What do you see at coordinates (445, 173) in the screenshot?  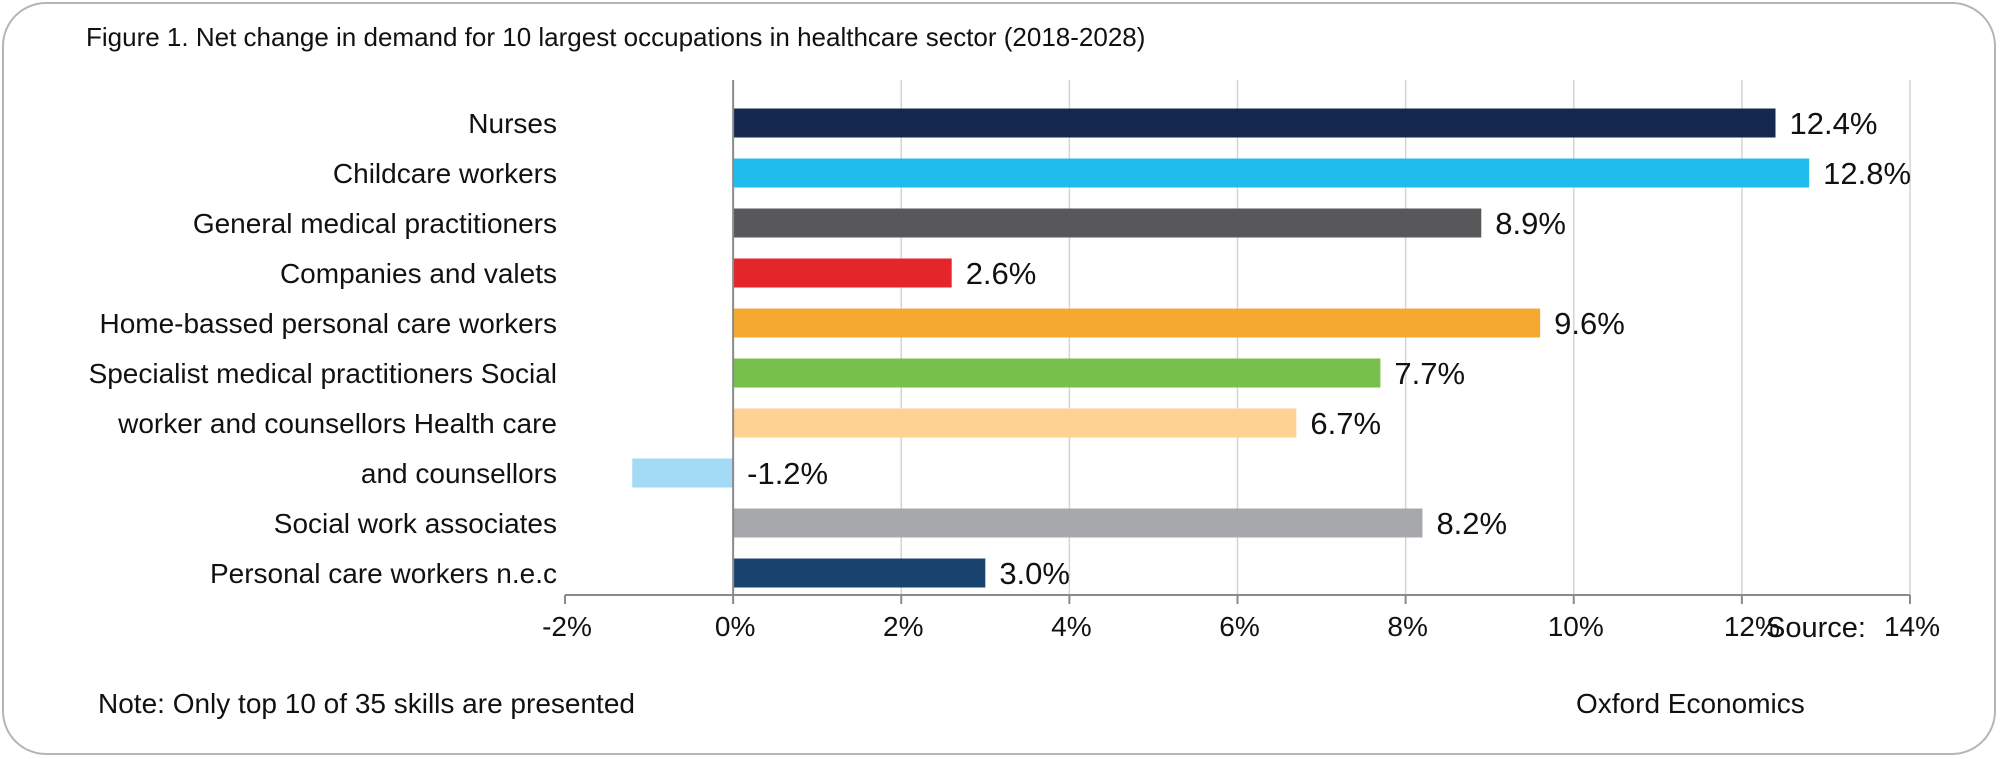 I see `category-label: Childcare workers` at bounding box center [445, 173].